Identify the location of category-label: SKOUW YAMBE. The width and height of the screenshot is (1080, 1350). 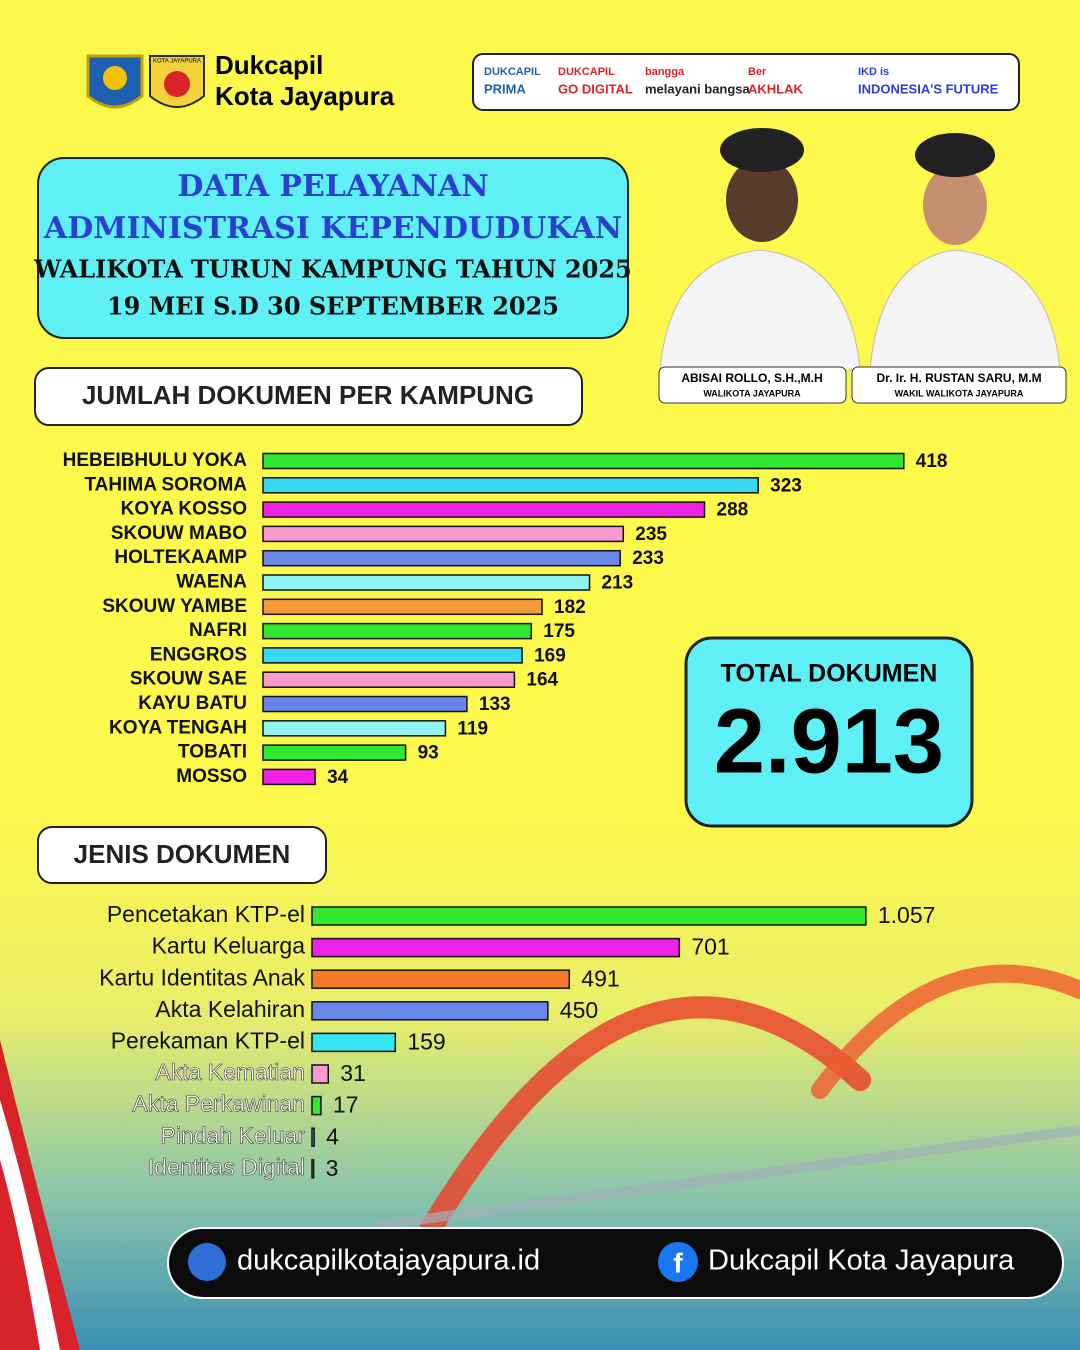
(174, 606).